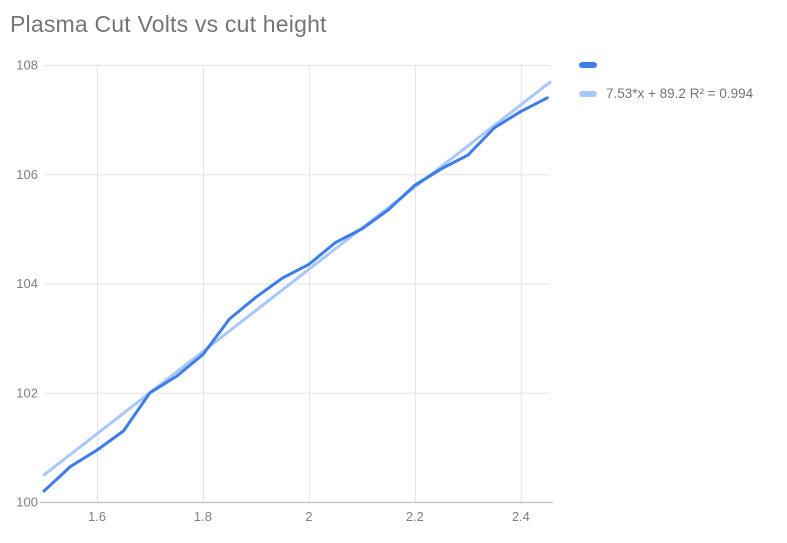 This screenshot has width=787, height=543. Describe the element at coordinates (588, 64) in the screenshot. I see `series-swatch-icon` at that location.